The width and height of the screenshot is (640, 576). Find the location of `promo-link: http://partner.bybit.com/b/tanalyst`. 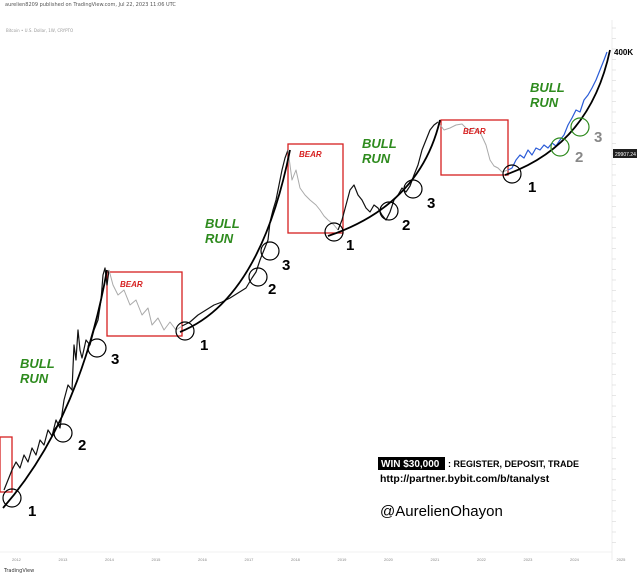

promo-link: http://partner.bybit.com/b/tanalyst is located at coordinates (465, 479).